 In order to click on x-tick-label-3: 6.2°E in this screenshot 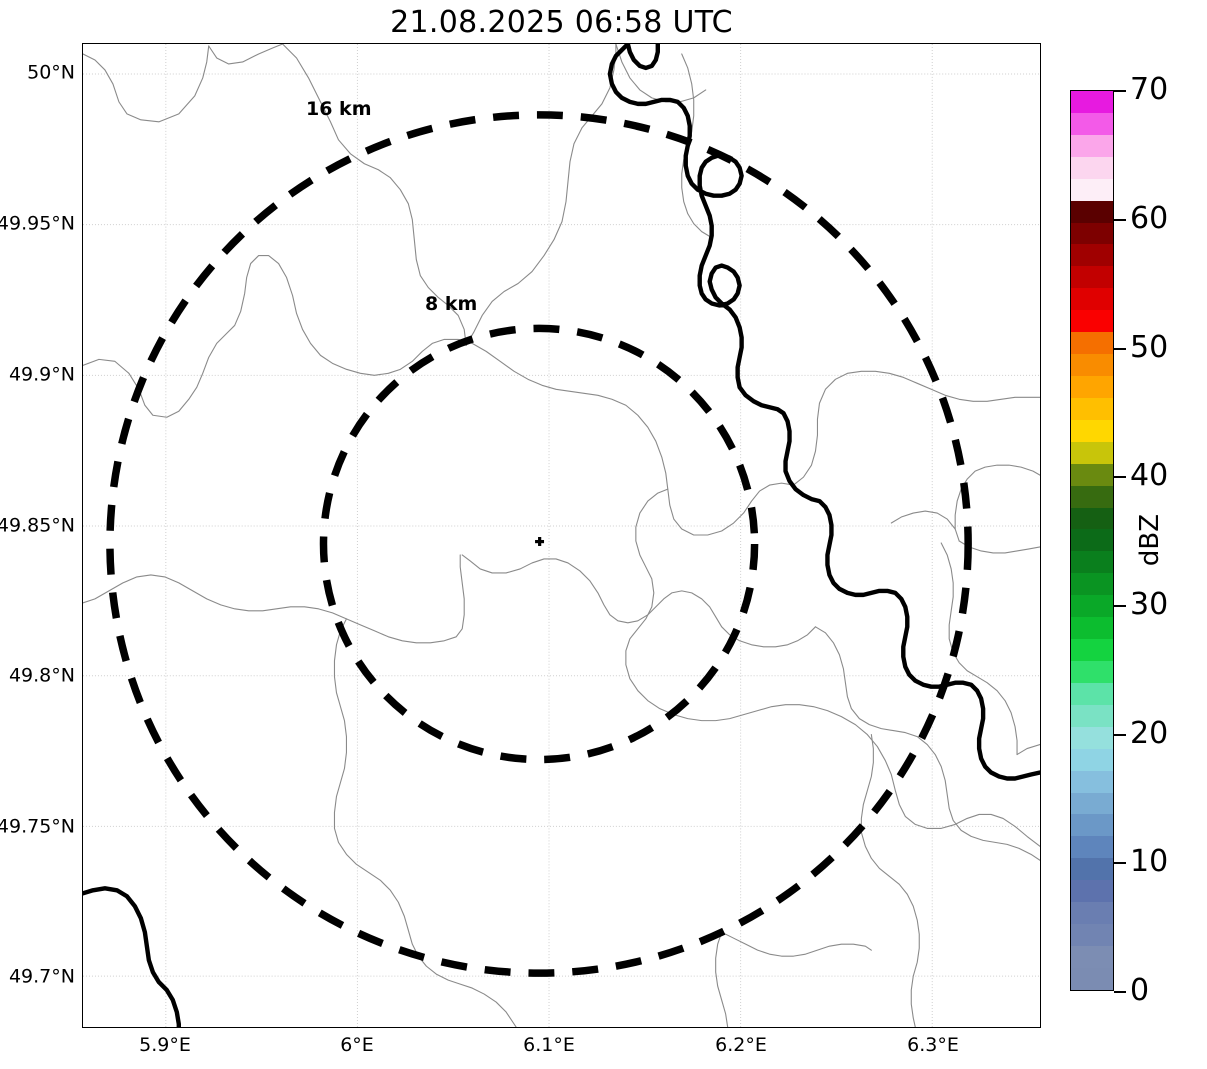, I will do `click(741, 1045)`.